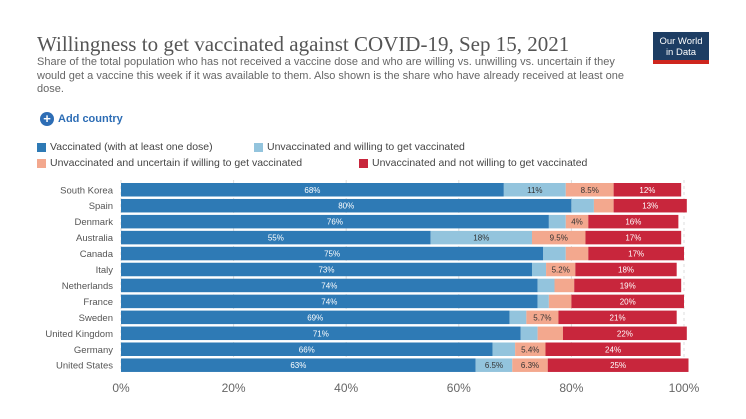 Image resolution: width=746 pixels, height=419 pixels. I want to click on data-label-uncertain: 4%, so click(577, 222).